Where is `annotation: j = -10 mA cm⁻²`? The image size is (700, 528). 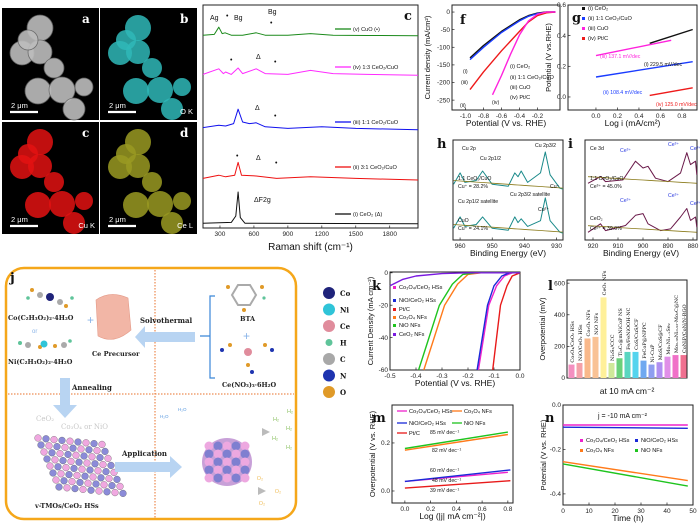 annotation: j = -10 mA cm⁻² is located at coordinates (622, 416).